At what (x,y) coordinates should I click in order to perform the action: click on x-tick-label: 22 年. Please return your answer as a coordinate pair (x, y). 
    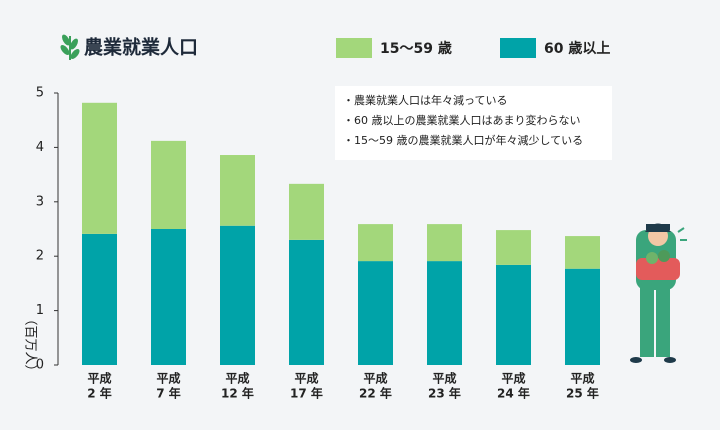
    Looking at the image, I should click on (375, 393).